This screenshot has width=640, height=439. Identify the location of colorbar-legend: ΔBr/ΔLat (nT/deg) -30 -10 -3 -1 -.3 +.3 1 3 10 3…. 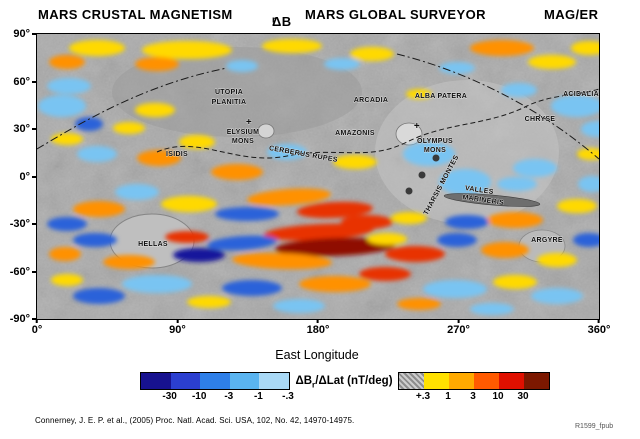
(320, 390).